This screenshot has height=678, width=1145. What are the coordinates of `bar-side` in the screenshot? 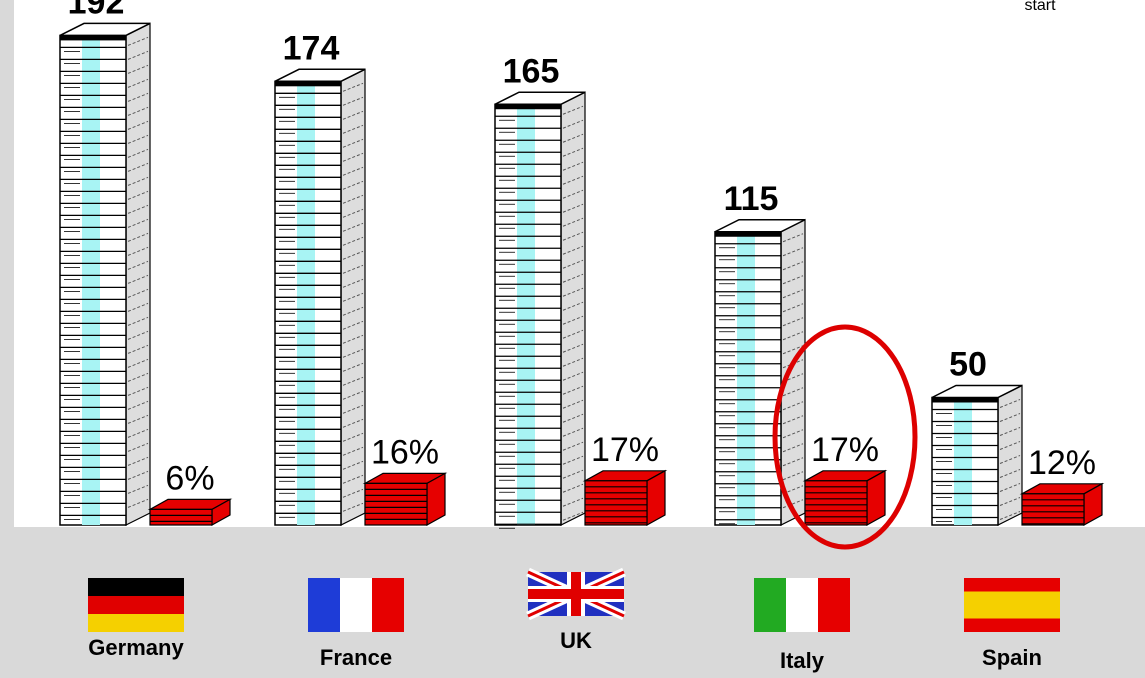 It's located at (138, 274).